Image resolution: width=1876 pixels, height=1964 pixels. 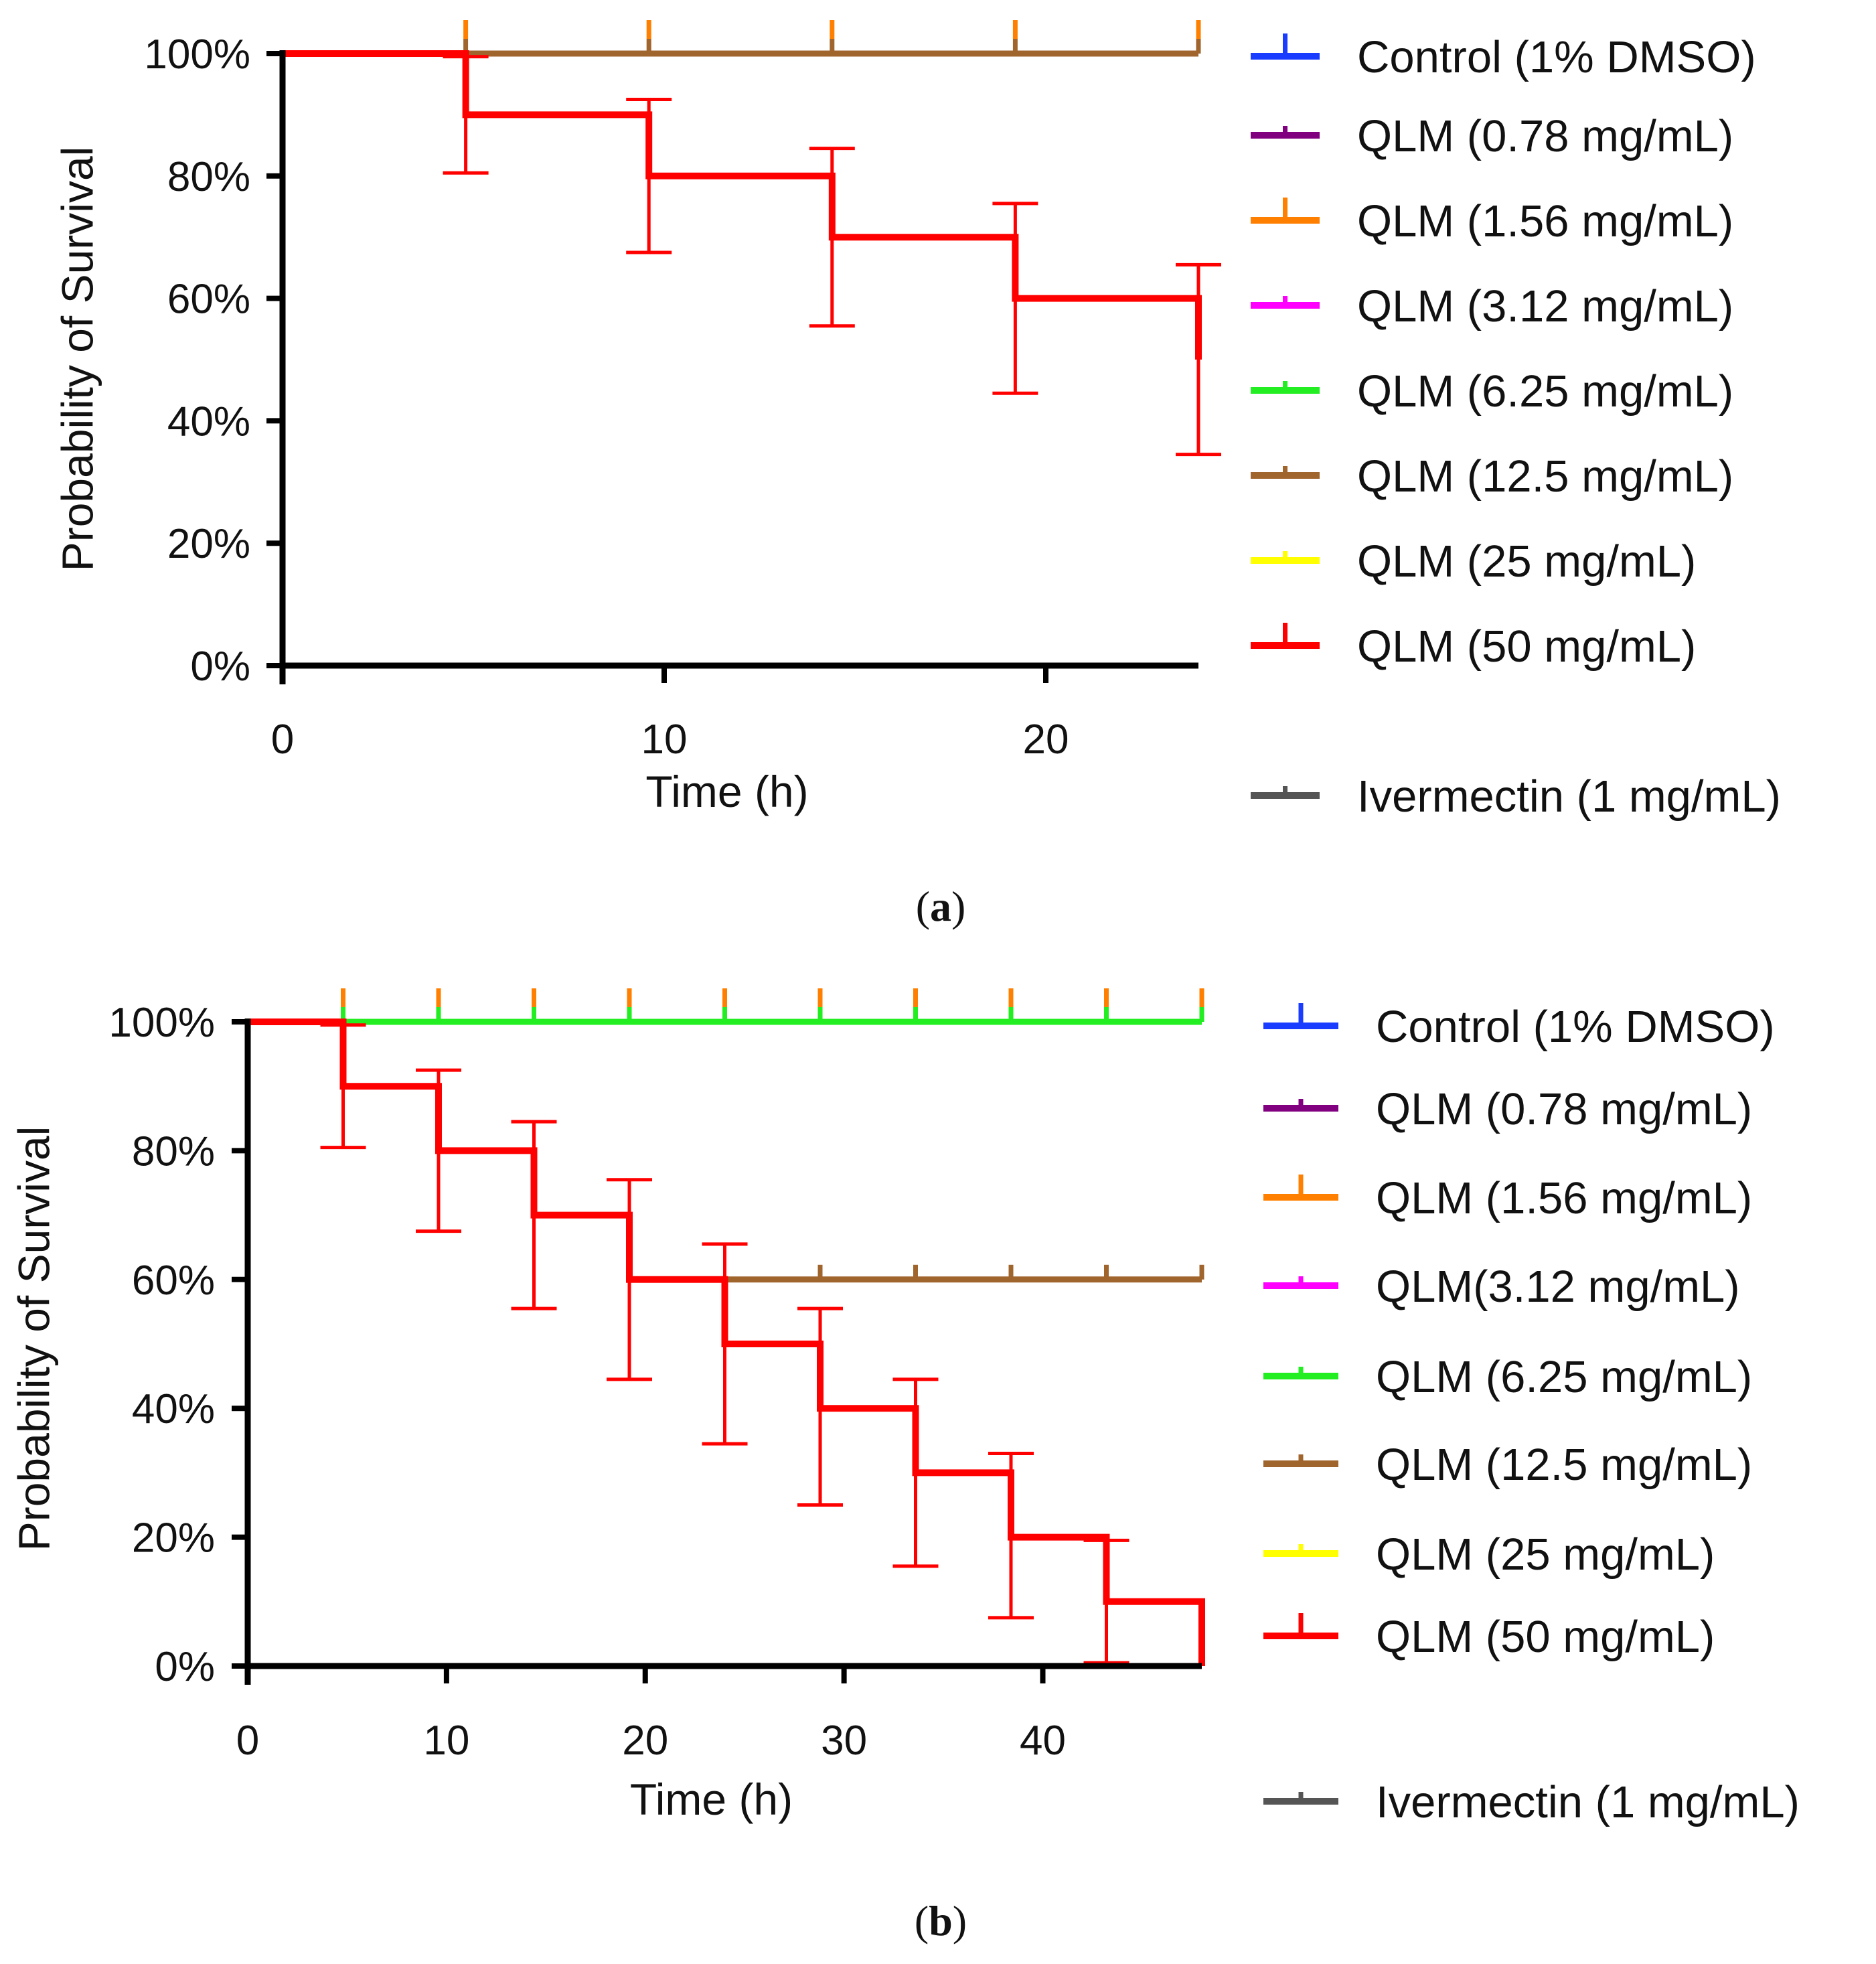 What do you see at coordinates (941, 1921) in the screenshot?
I see `panel-caption: (b)` at bounding box center [941, 1921].